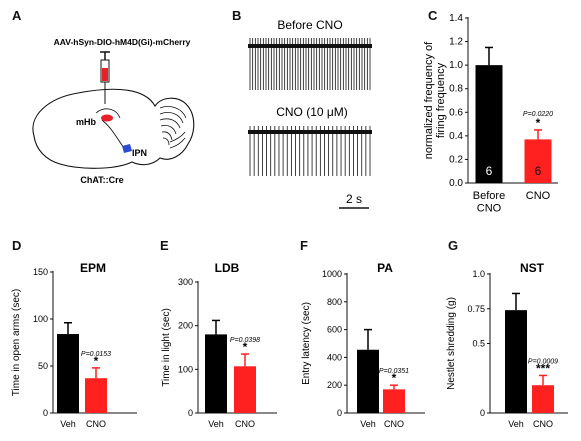 The image size is (581, 441). What do you see at coordinates (304, 245) in the screenshot?
I see `panel-label-f: F` at bounding box center [304, 245].